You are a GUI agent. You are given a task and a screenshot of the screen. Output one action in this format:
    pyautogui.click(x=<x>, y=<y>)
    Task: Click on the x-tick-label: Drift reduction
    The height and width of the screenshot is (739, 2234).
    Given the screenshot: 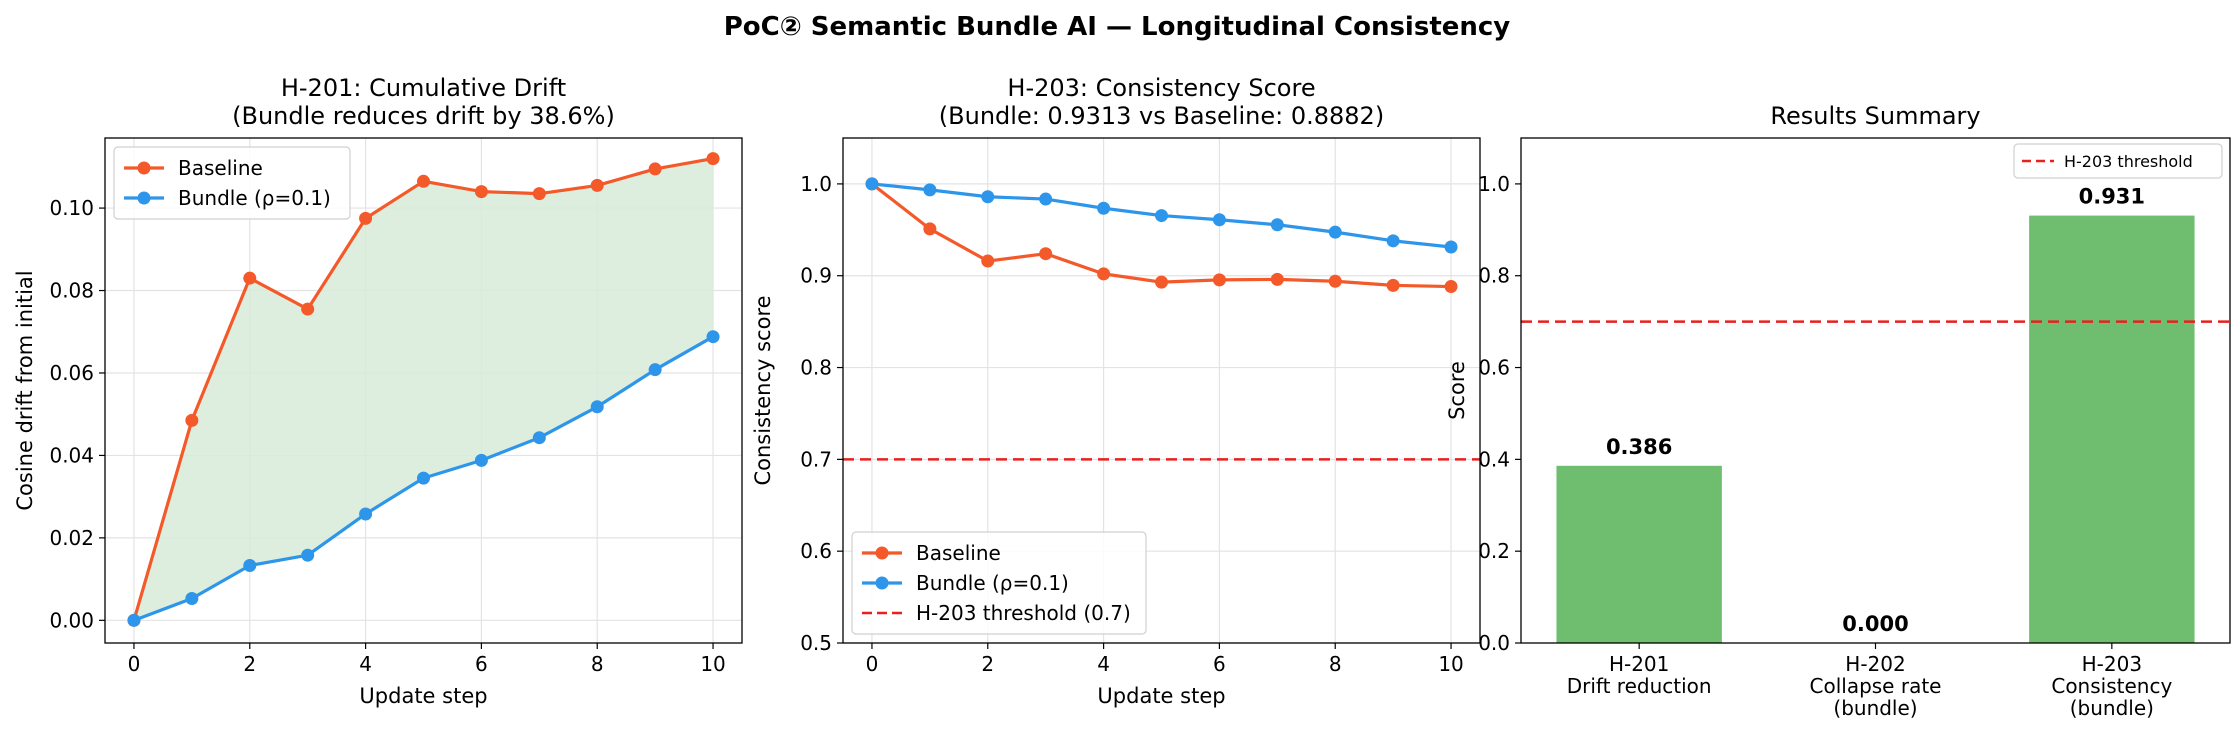 What is the action you would take?
    pyautogui.click(x=1639, y=686)
    